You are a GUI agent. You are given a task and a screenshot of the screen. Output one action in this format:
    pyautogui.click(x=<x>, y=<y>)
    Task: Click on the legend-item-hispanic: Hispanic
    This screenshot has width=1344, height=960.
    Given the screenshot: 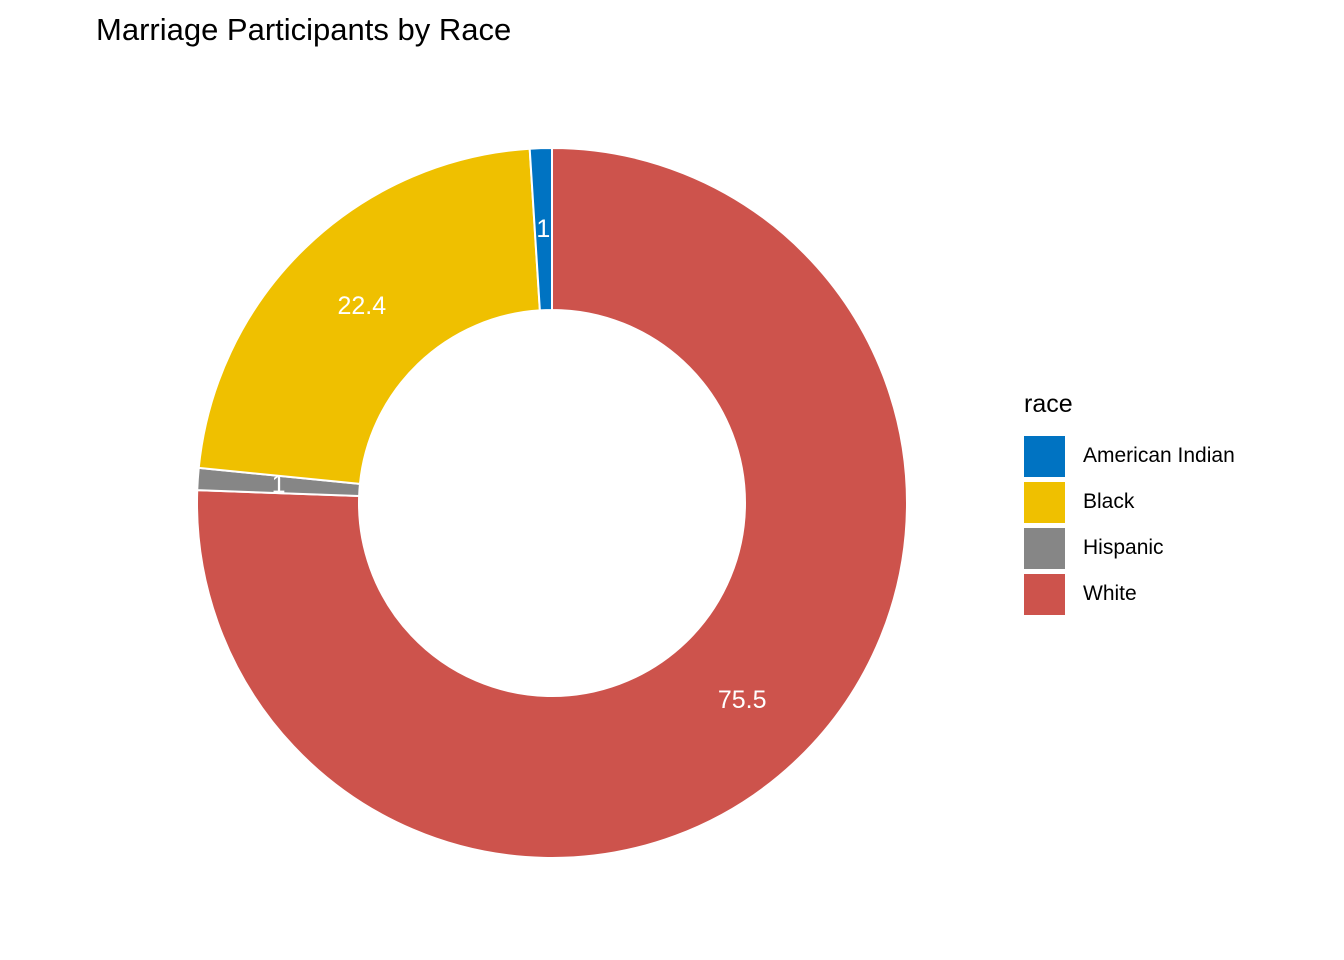 What is the action you would take?
    pyautogui.click(x=1129, y=548)
    